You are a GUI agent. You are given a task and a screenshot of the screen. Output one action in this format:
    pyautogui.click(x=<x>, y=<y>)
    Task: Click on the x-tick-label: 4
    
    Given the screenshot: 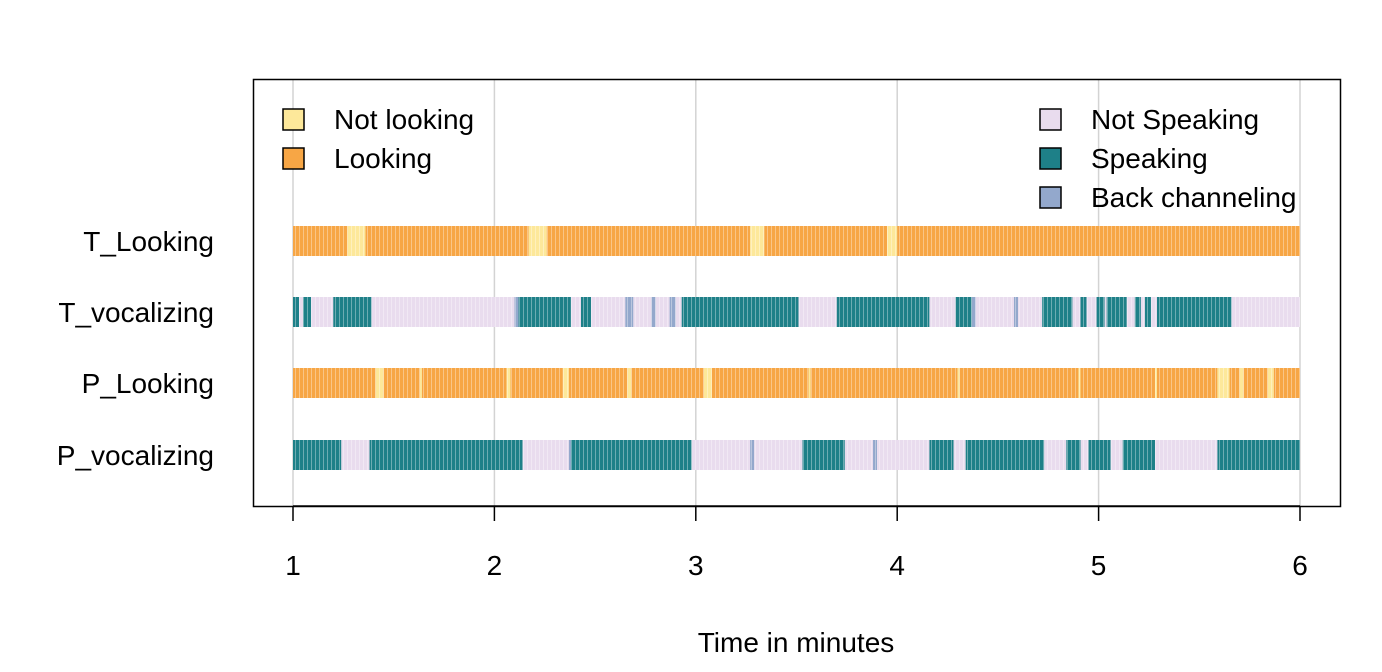 What is the action you would take?
    pyautogui.click(x=897, y=565)
    